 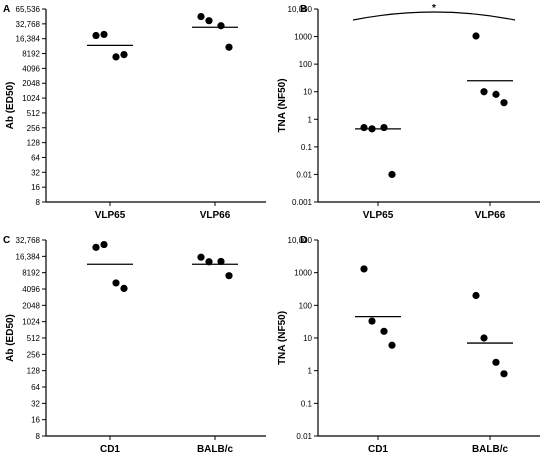 What do you see at coordinates (28, 9) in the screenshot?
I see `y-tick-label: 65,536` at bounding box center [28, 9].